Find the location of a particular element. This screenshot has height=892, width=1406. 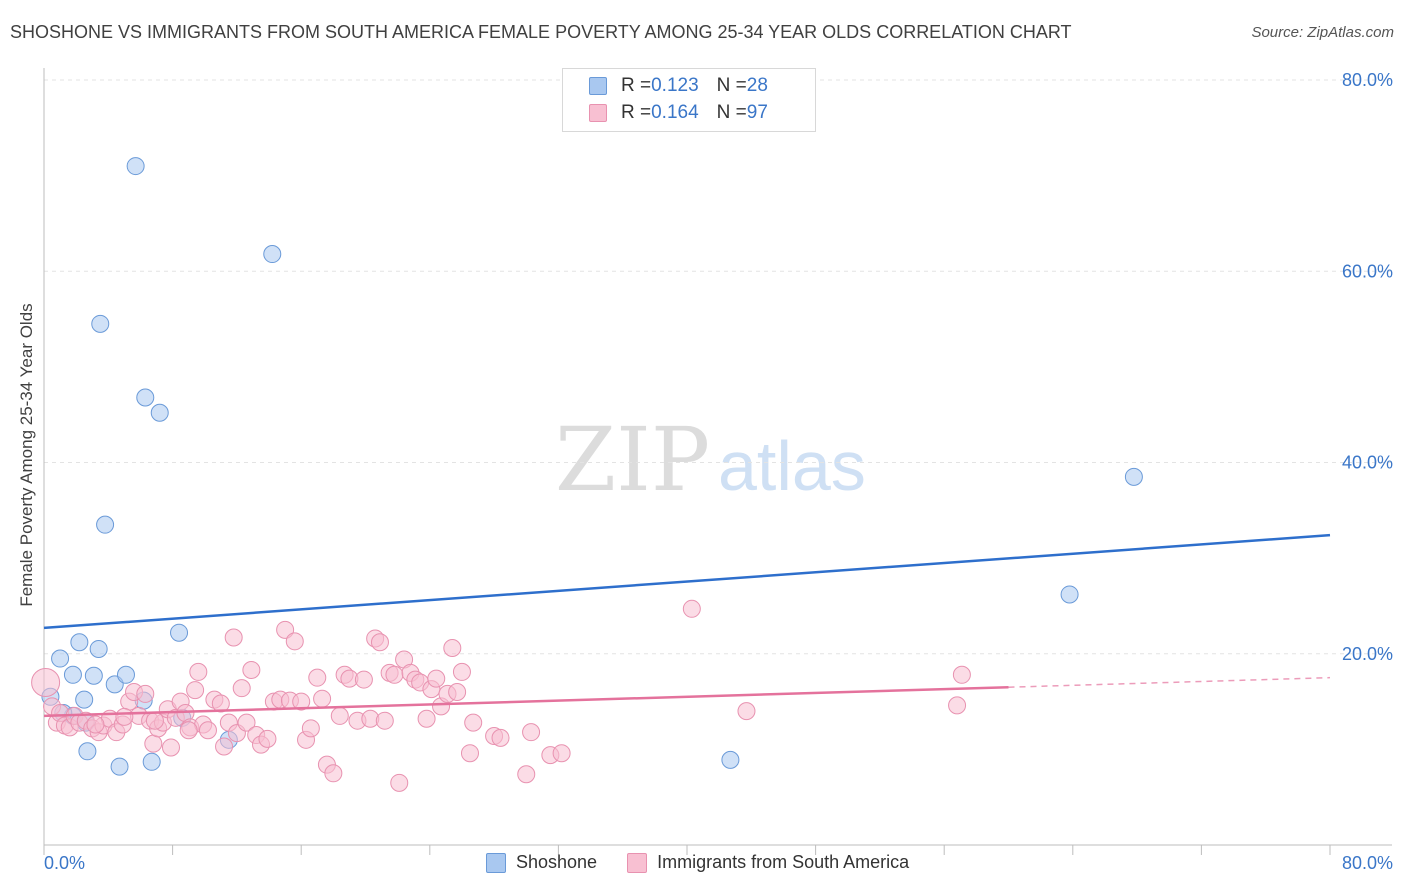

x-tick-label: 80.0% is located at coordinates (1367, 863).